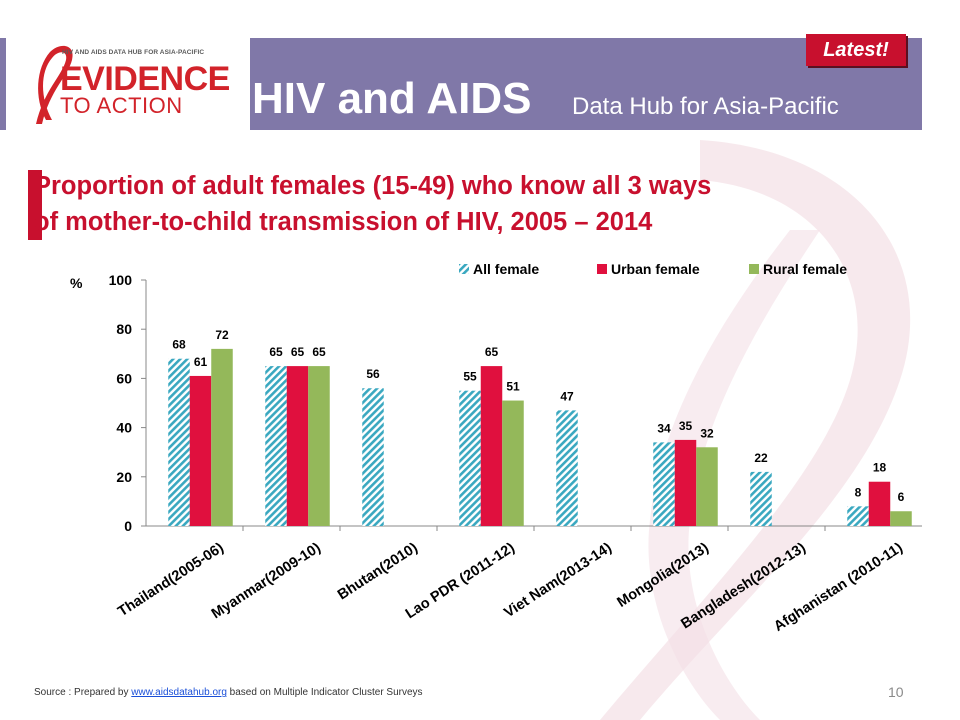  Describe the element at coordinates (121, 105) in the screenshot. I see `logo-to-action: TO ACTION` at that location.